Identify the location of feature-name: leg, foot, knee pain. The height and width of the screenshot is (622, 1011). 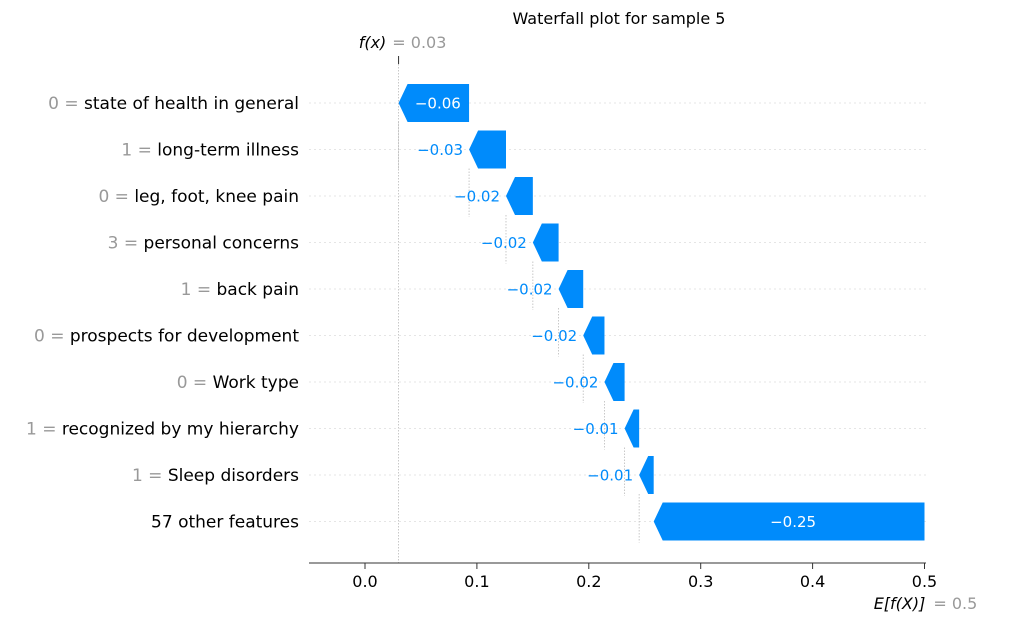
(216, 197).